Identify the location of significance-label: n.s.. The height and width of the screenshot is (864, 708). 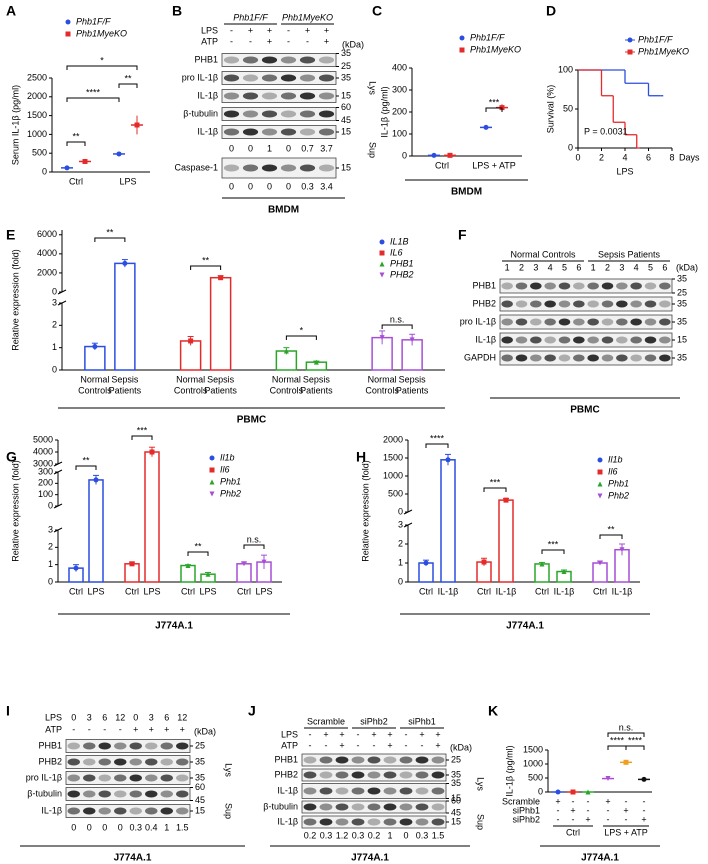
(397, 319).